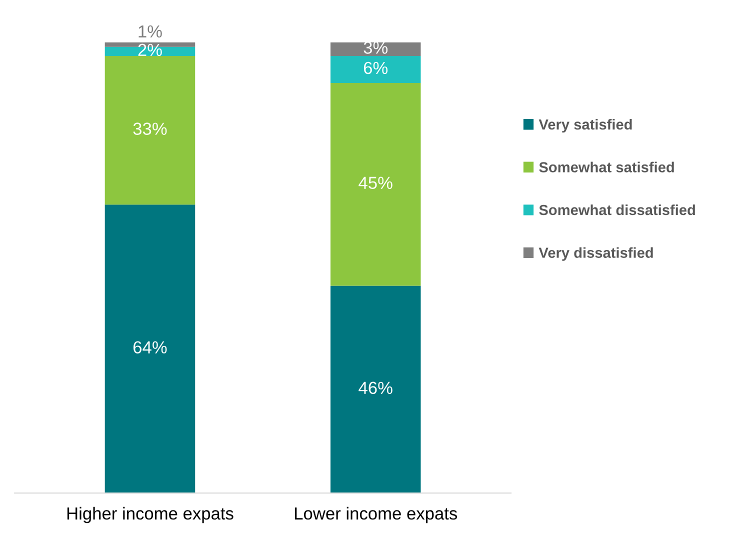 This screenshot has width=730, height=533. What do you see at coordinates (150, 50) in the screenshot?
I see `data-label: 2%` at bounding box center [150, 50].